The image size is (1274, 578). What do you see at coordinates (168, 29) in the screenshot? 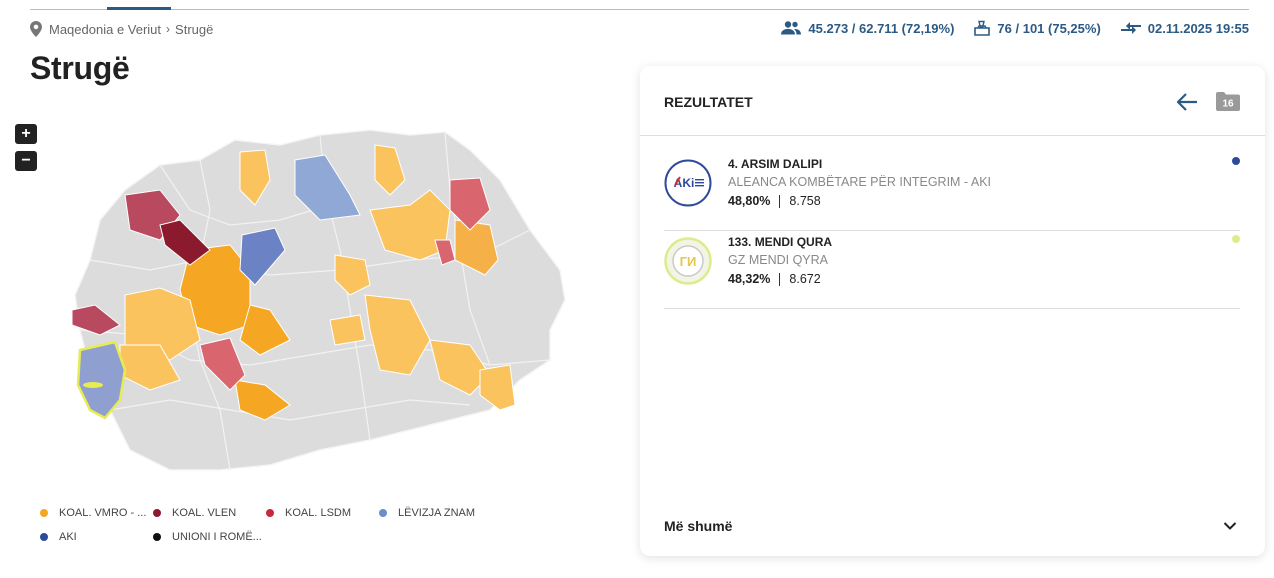
I see `chevron-right-icon: ›` at bounding box center [168, 29].